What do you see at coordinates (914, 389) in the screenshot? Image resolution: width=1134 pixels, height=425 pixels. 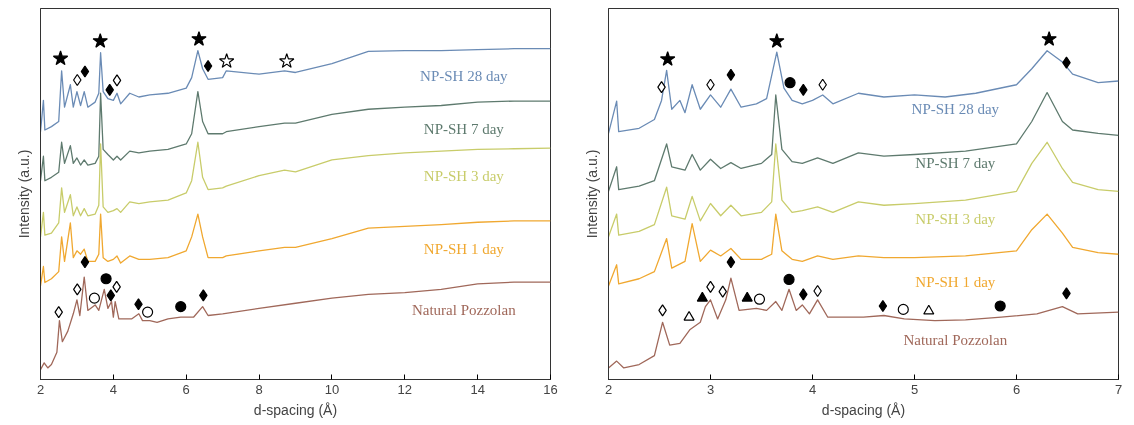 I see `x-tick-label: 5` at bounding box center [914, 389].